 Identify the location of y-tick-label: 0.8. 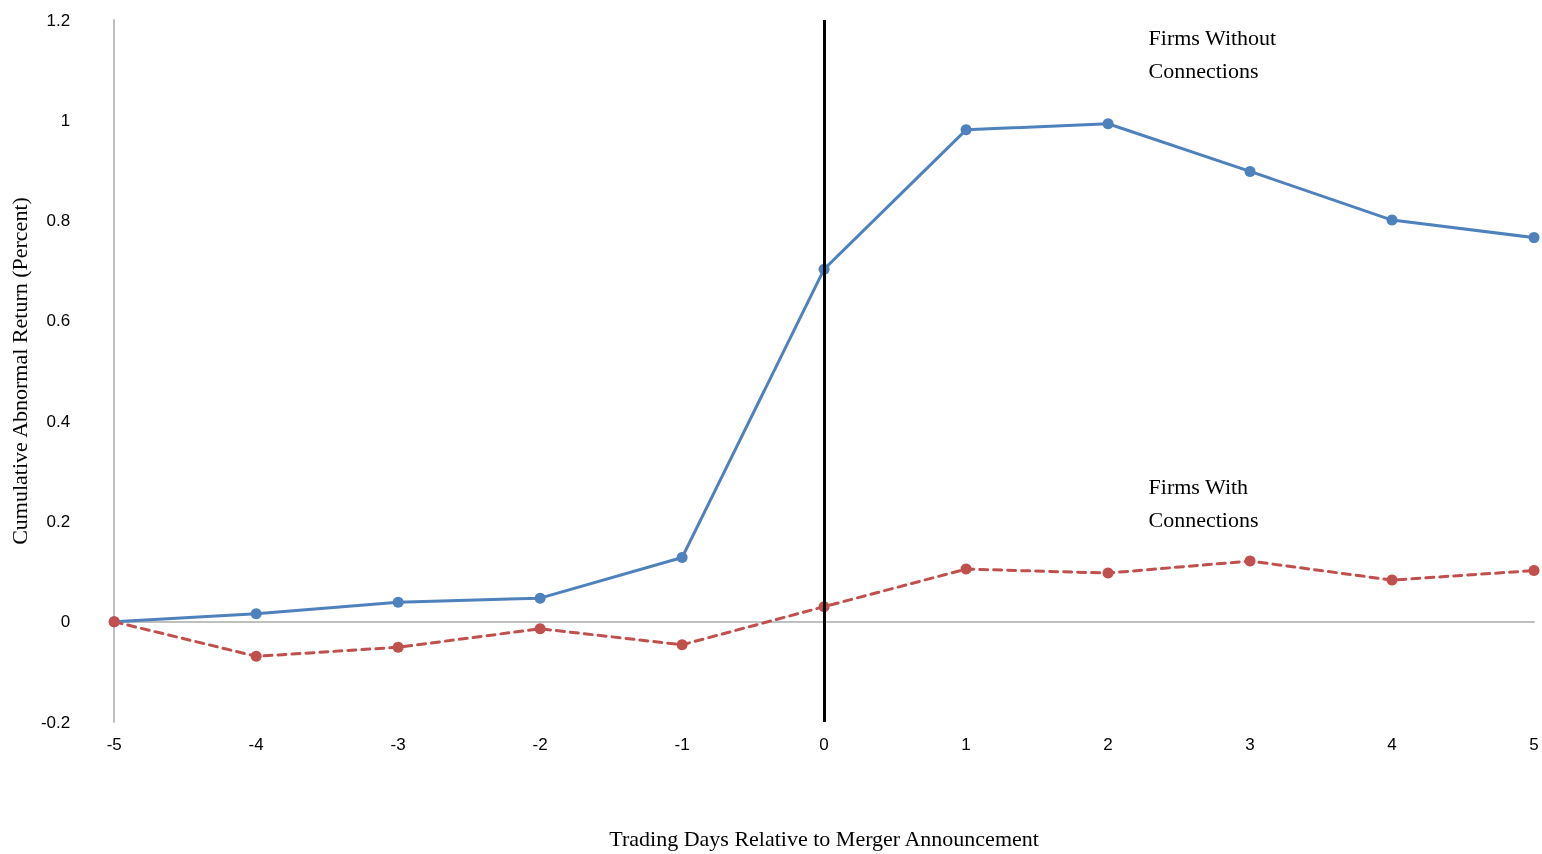
(58, 221).